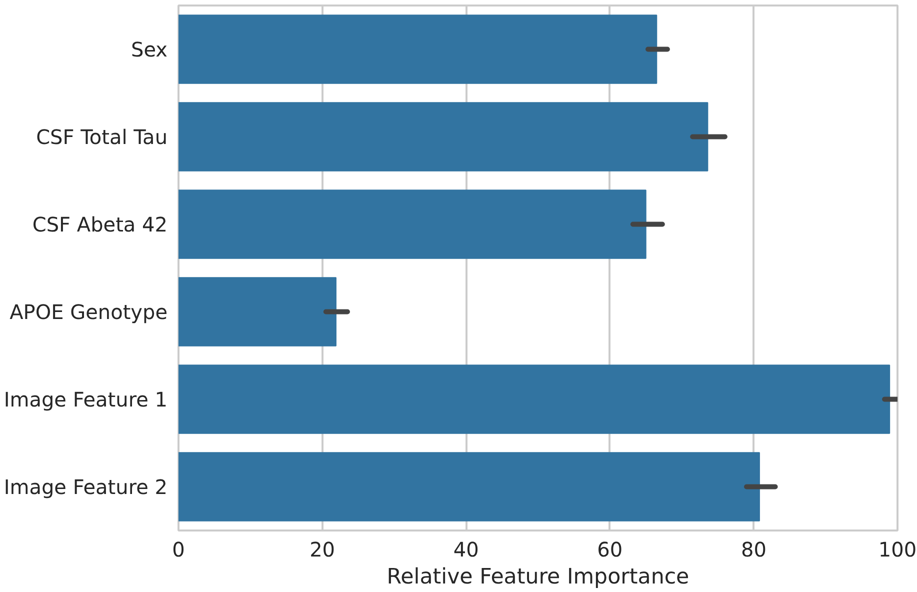 Image resolution: width=917 pixels, height=592 pixels. What do you see at coordinates (610, 550) in the screenshot?
I see `x-tick-label: 60` at bounding box center [610, 550].